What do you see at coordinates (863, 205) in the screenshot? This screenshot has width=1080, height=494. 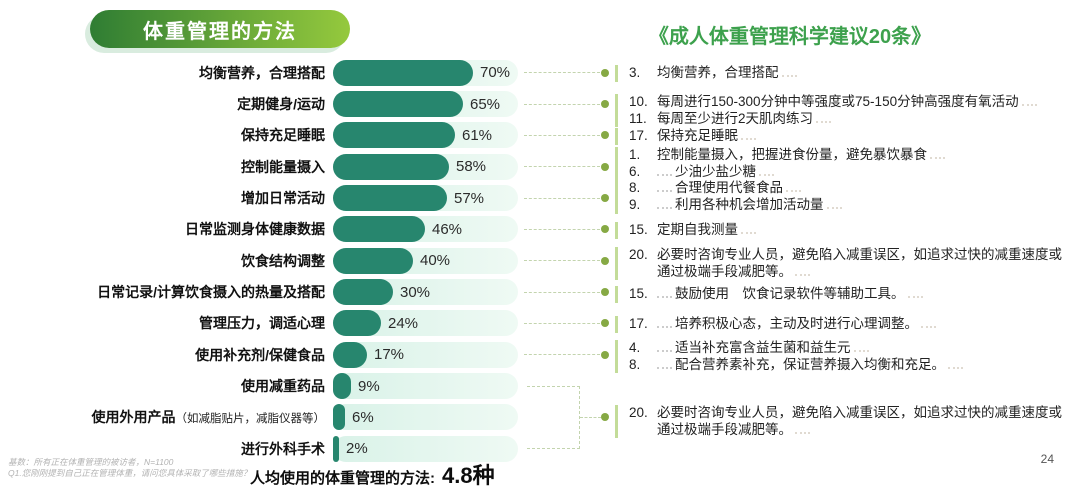 I see `item-text: 利用各种机会增加活动量` at bounding box center [863, 205].